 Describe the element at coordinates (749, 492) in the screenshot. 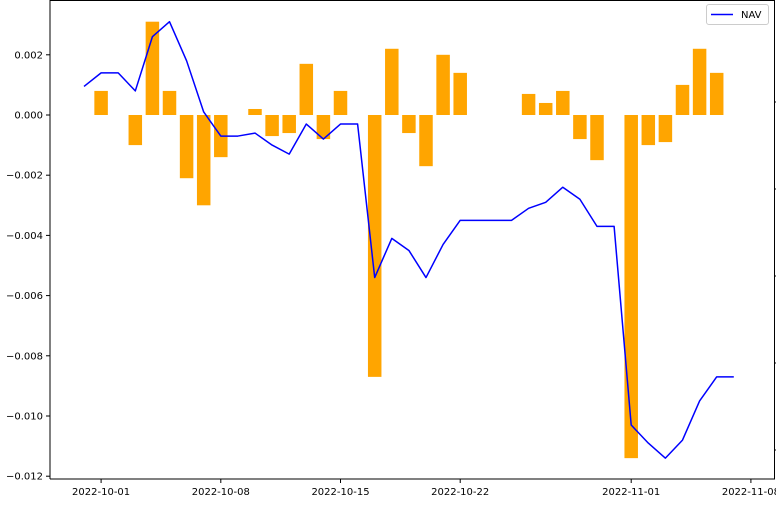

I see `x-tick-label: 2022-11-08` at that location.